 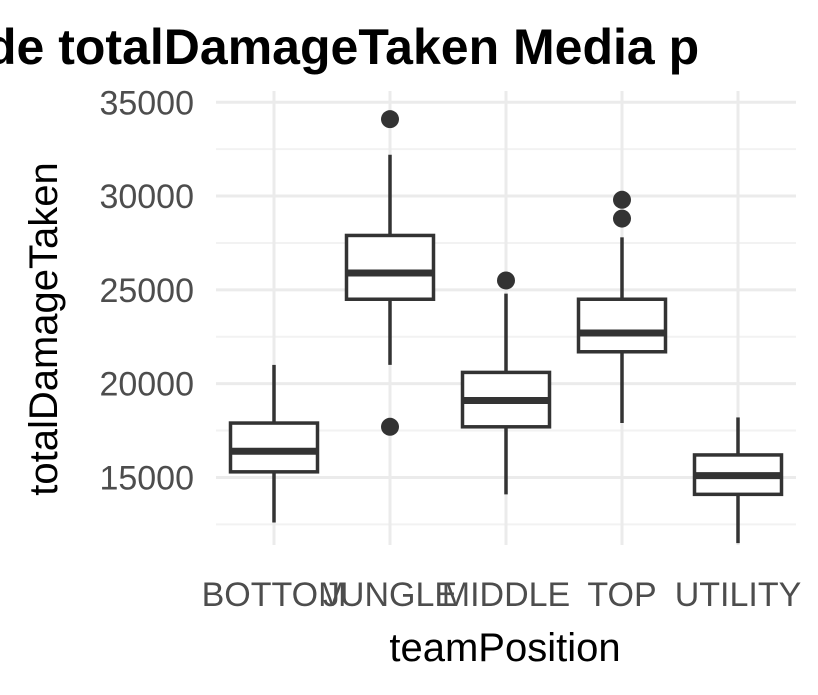 What do you see at coordinates (146, 385) in the screenshot?
I see `y-tick-label: 20000` at bounding box center [146, 385].